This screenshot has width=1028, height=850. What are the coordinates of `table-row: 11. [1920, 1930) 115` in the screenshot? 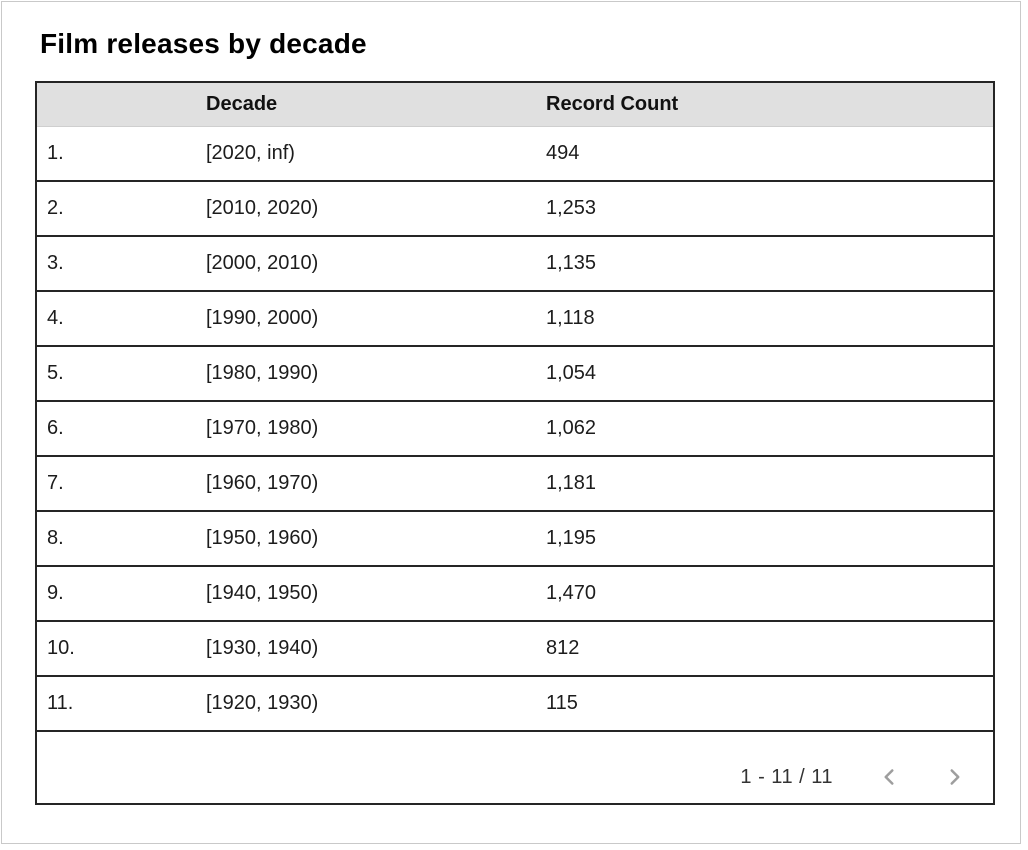 It's located at (515, 704).